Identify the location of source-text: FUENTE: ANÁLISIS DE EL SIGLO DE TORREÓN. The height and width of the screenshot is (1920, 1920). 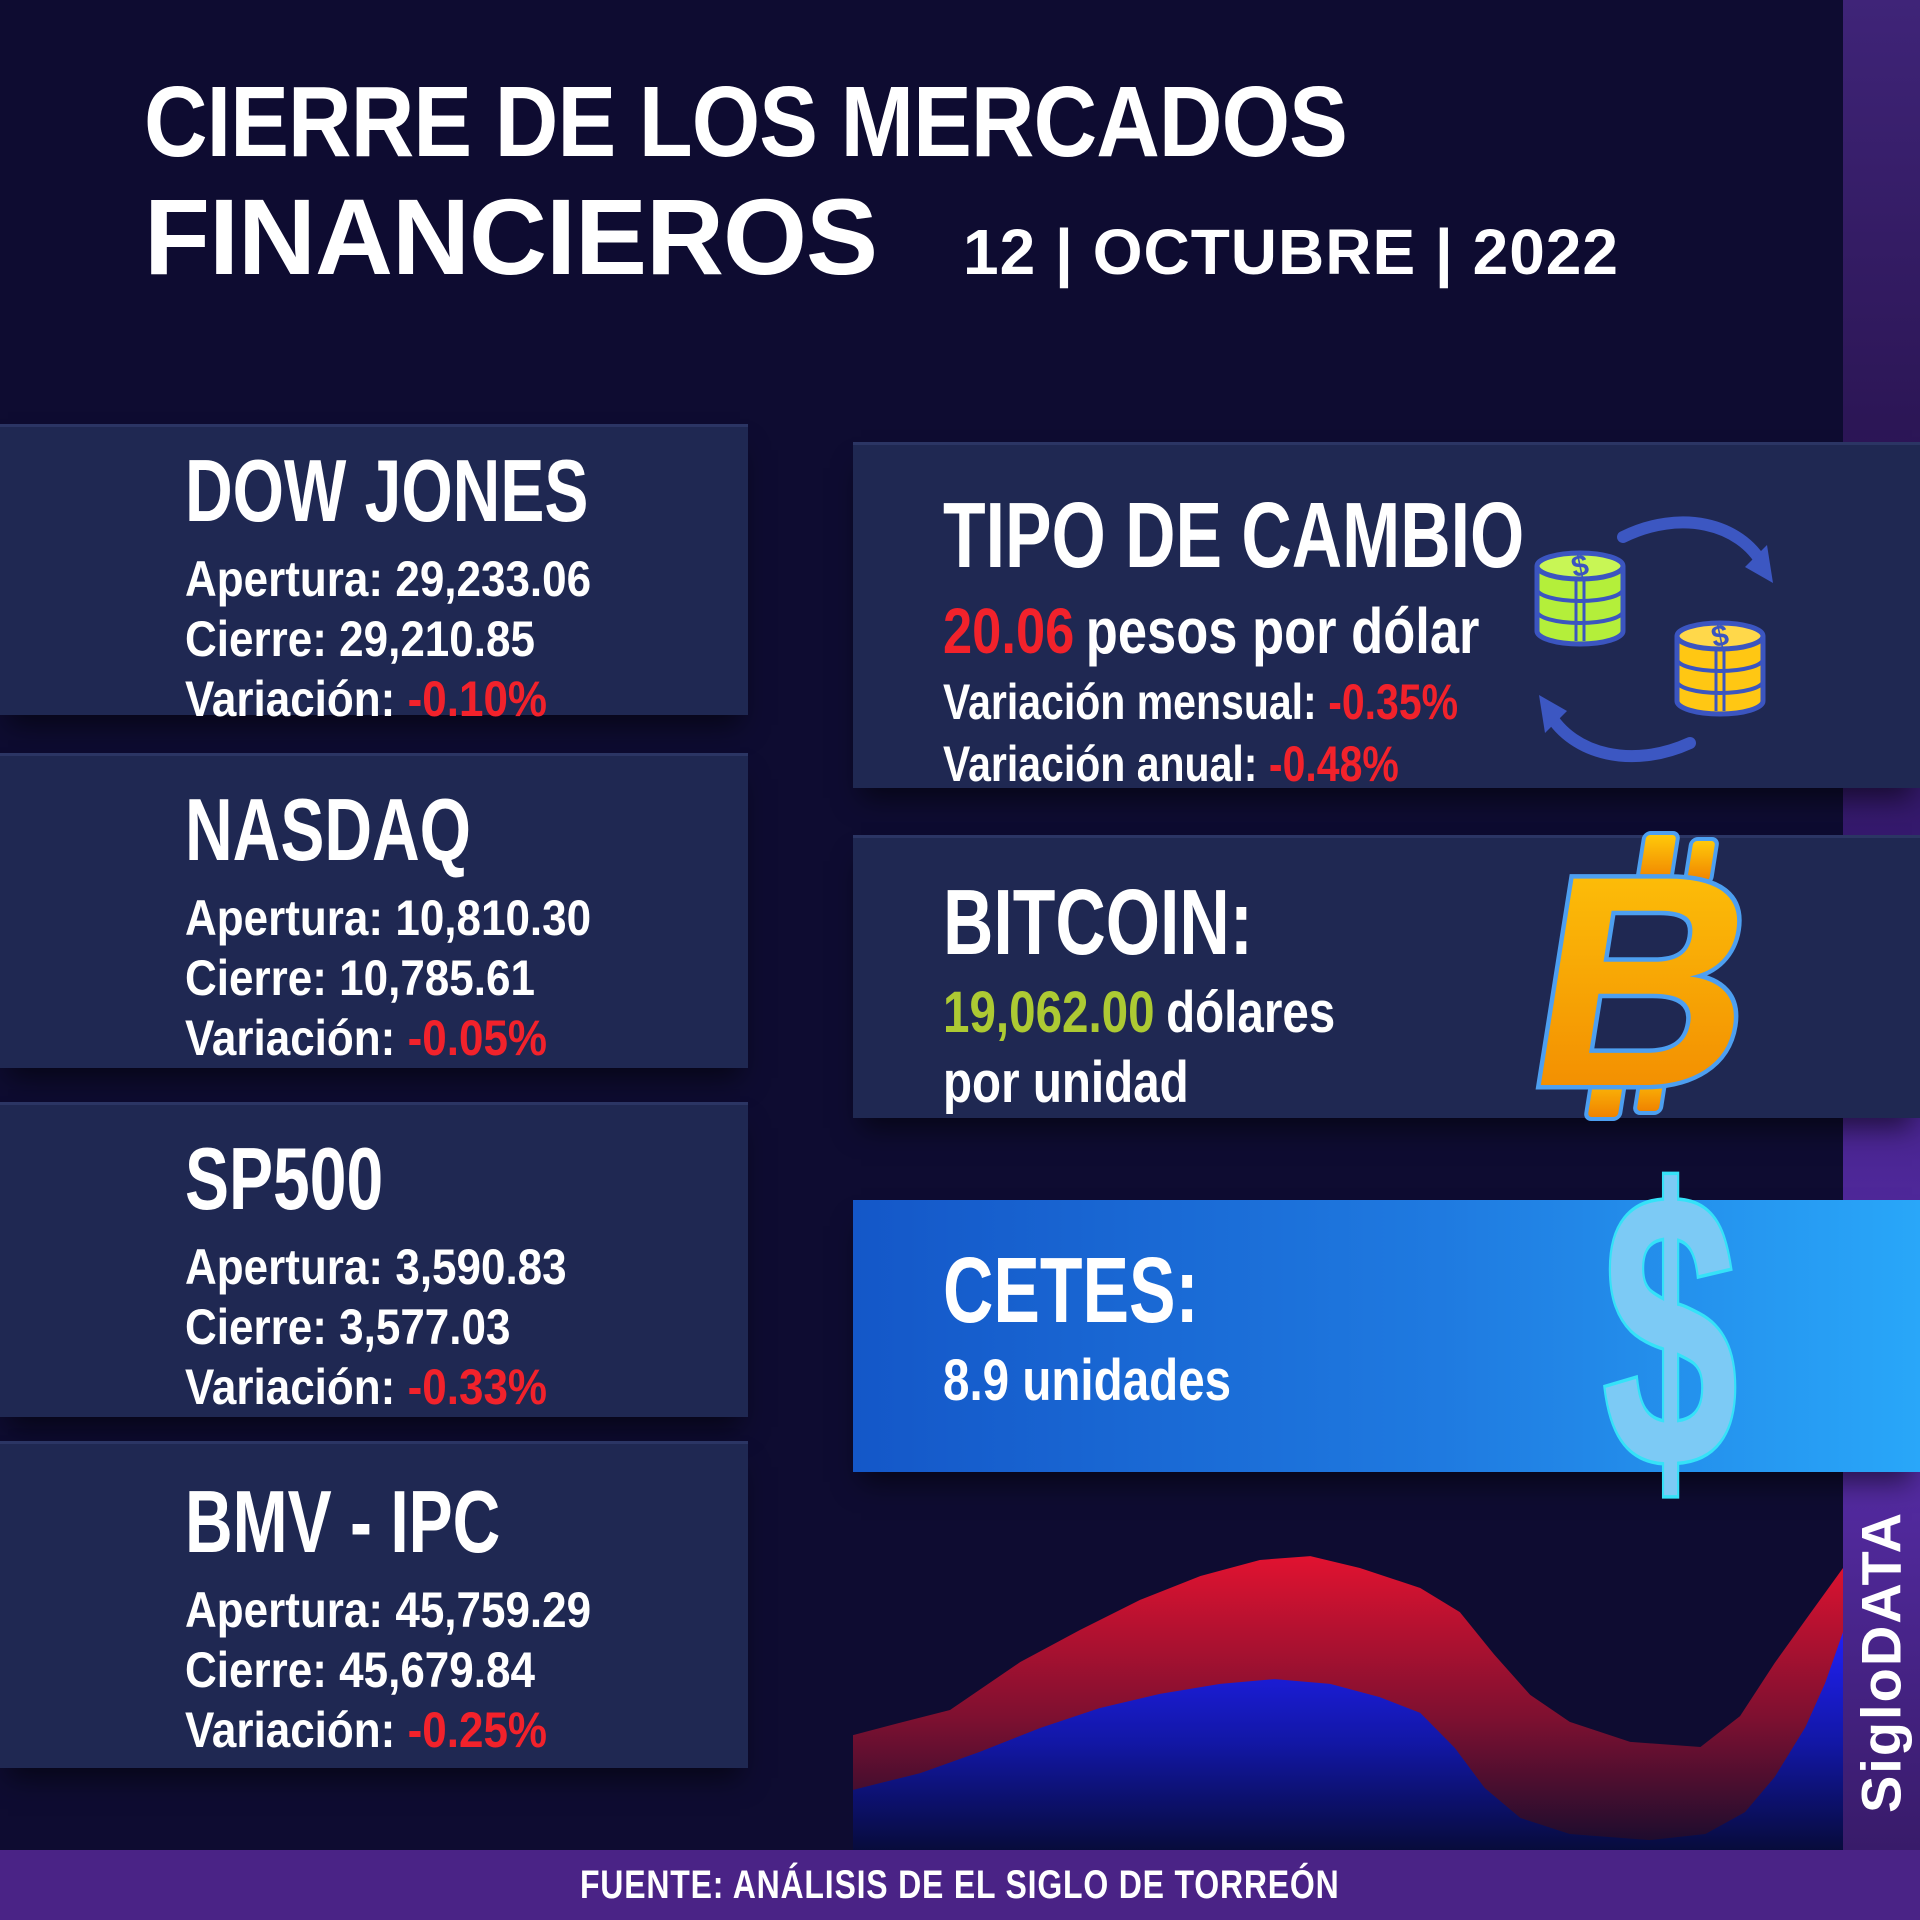
(959, 1885).